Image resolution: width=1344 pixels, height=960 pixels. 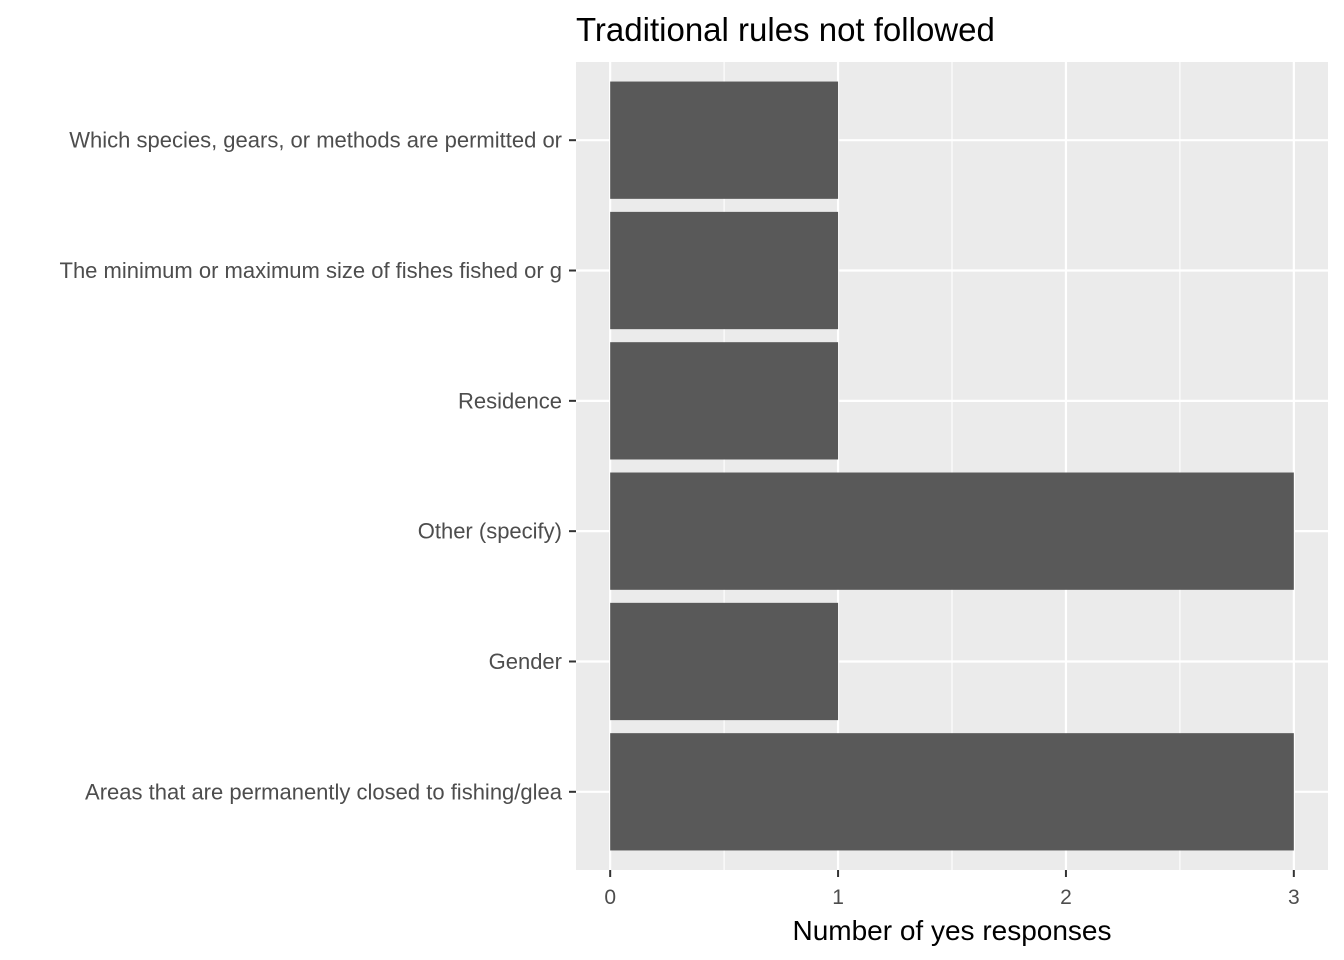 What do you see at coordinates (952, 889) in the screenshot?
I see `x-axis: 0 1 2 3` at bounding box center [952, 889].